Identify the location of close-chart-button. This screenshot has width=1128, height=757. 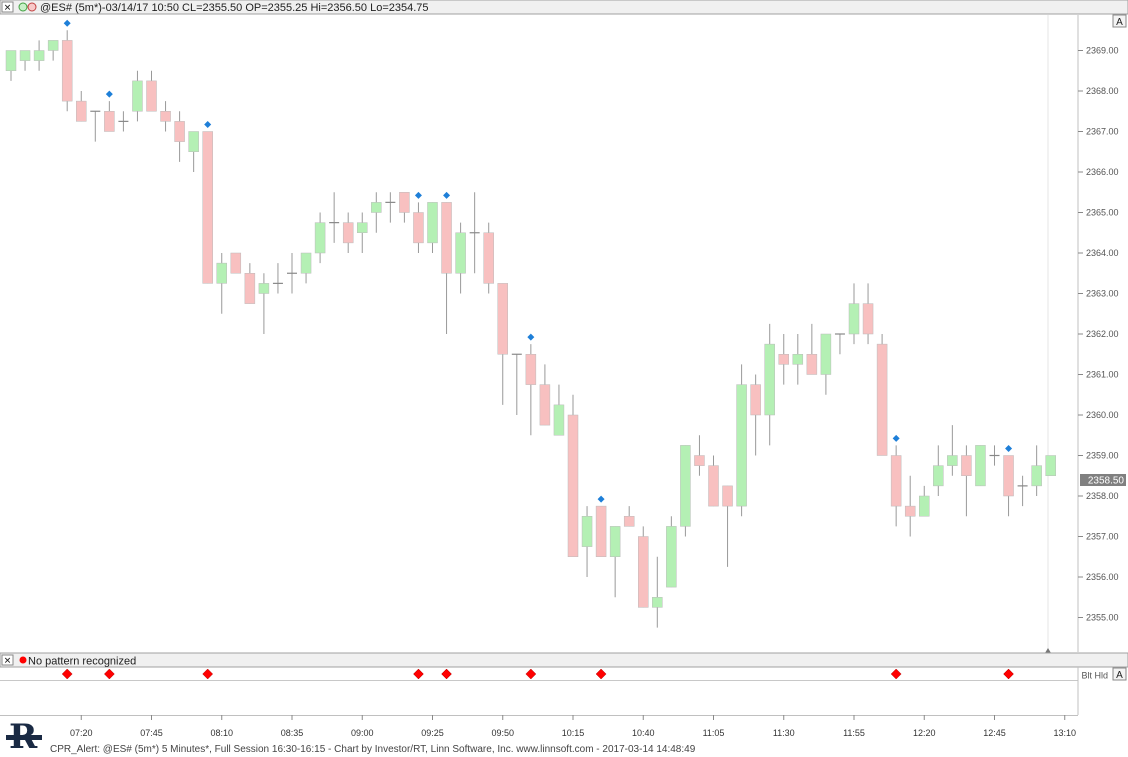
(7, 7).